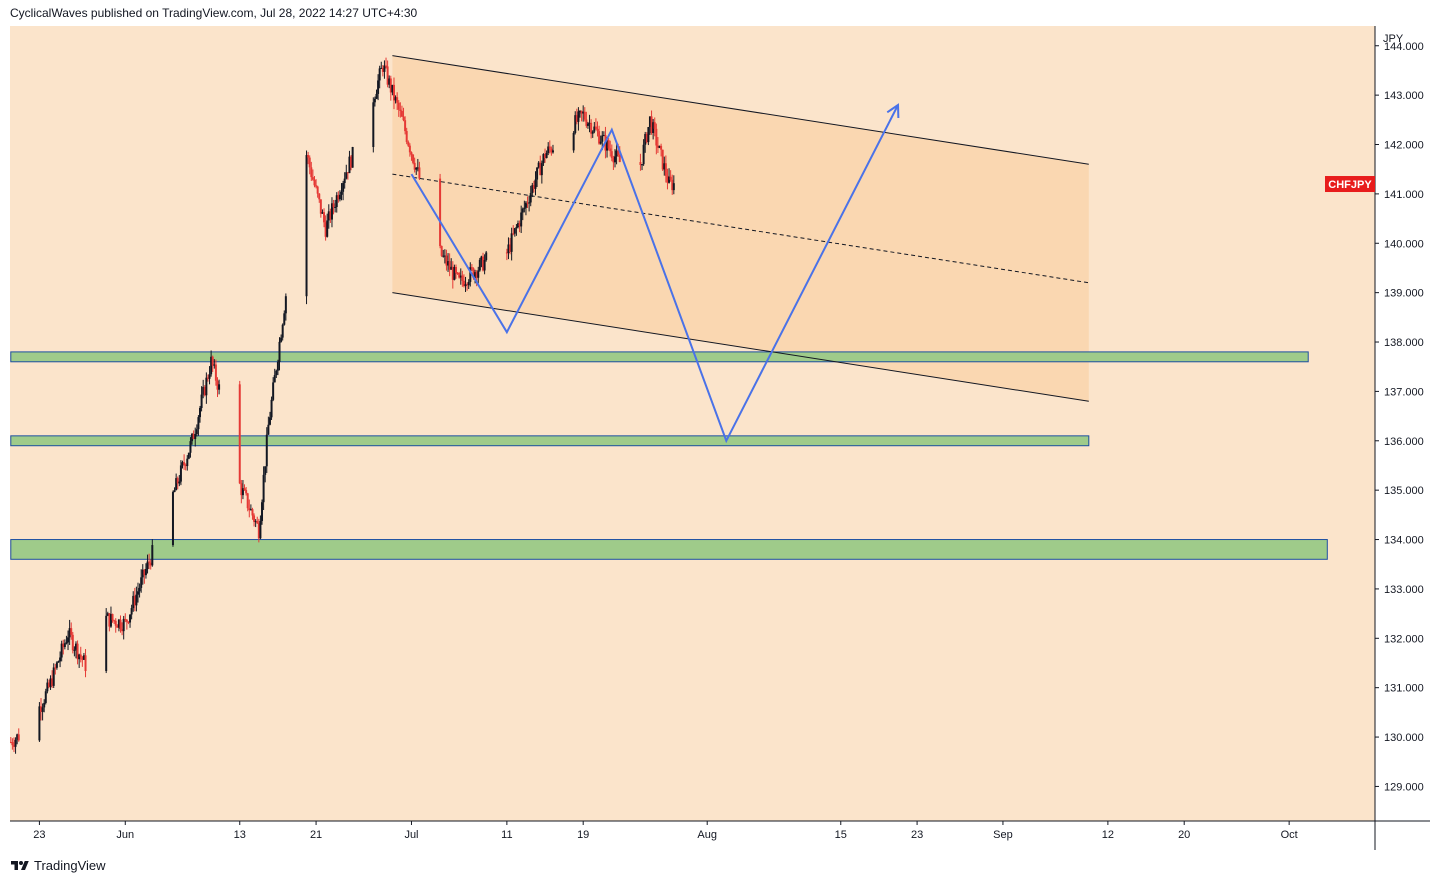  Describe the element at coordinates (39, 835) in the screenshot. I see `x-tick-label-0: 23` at that location.